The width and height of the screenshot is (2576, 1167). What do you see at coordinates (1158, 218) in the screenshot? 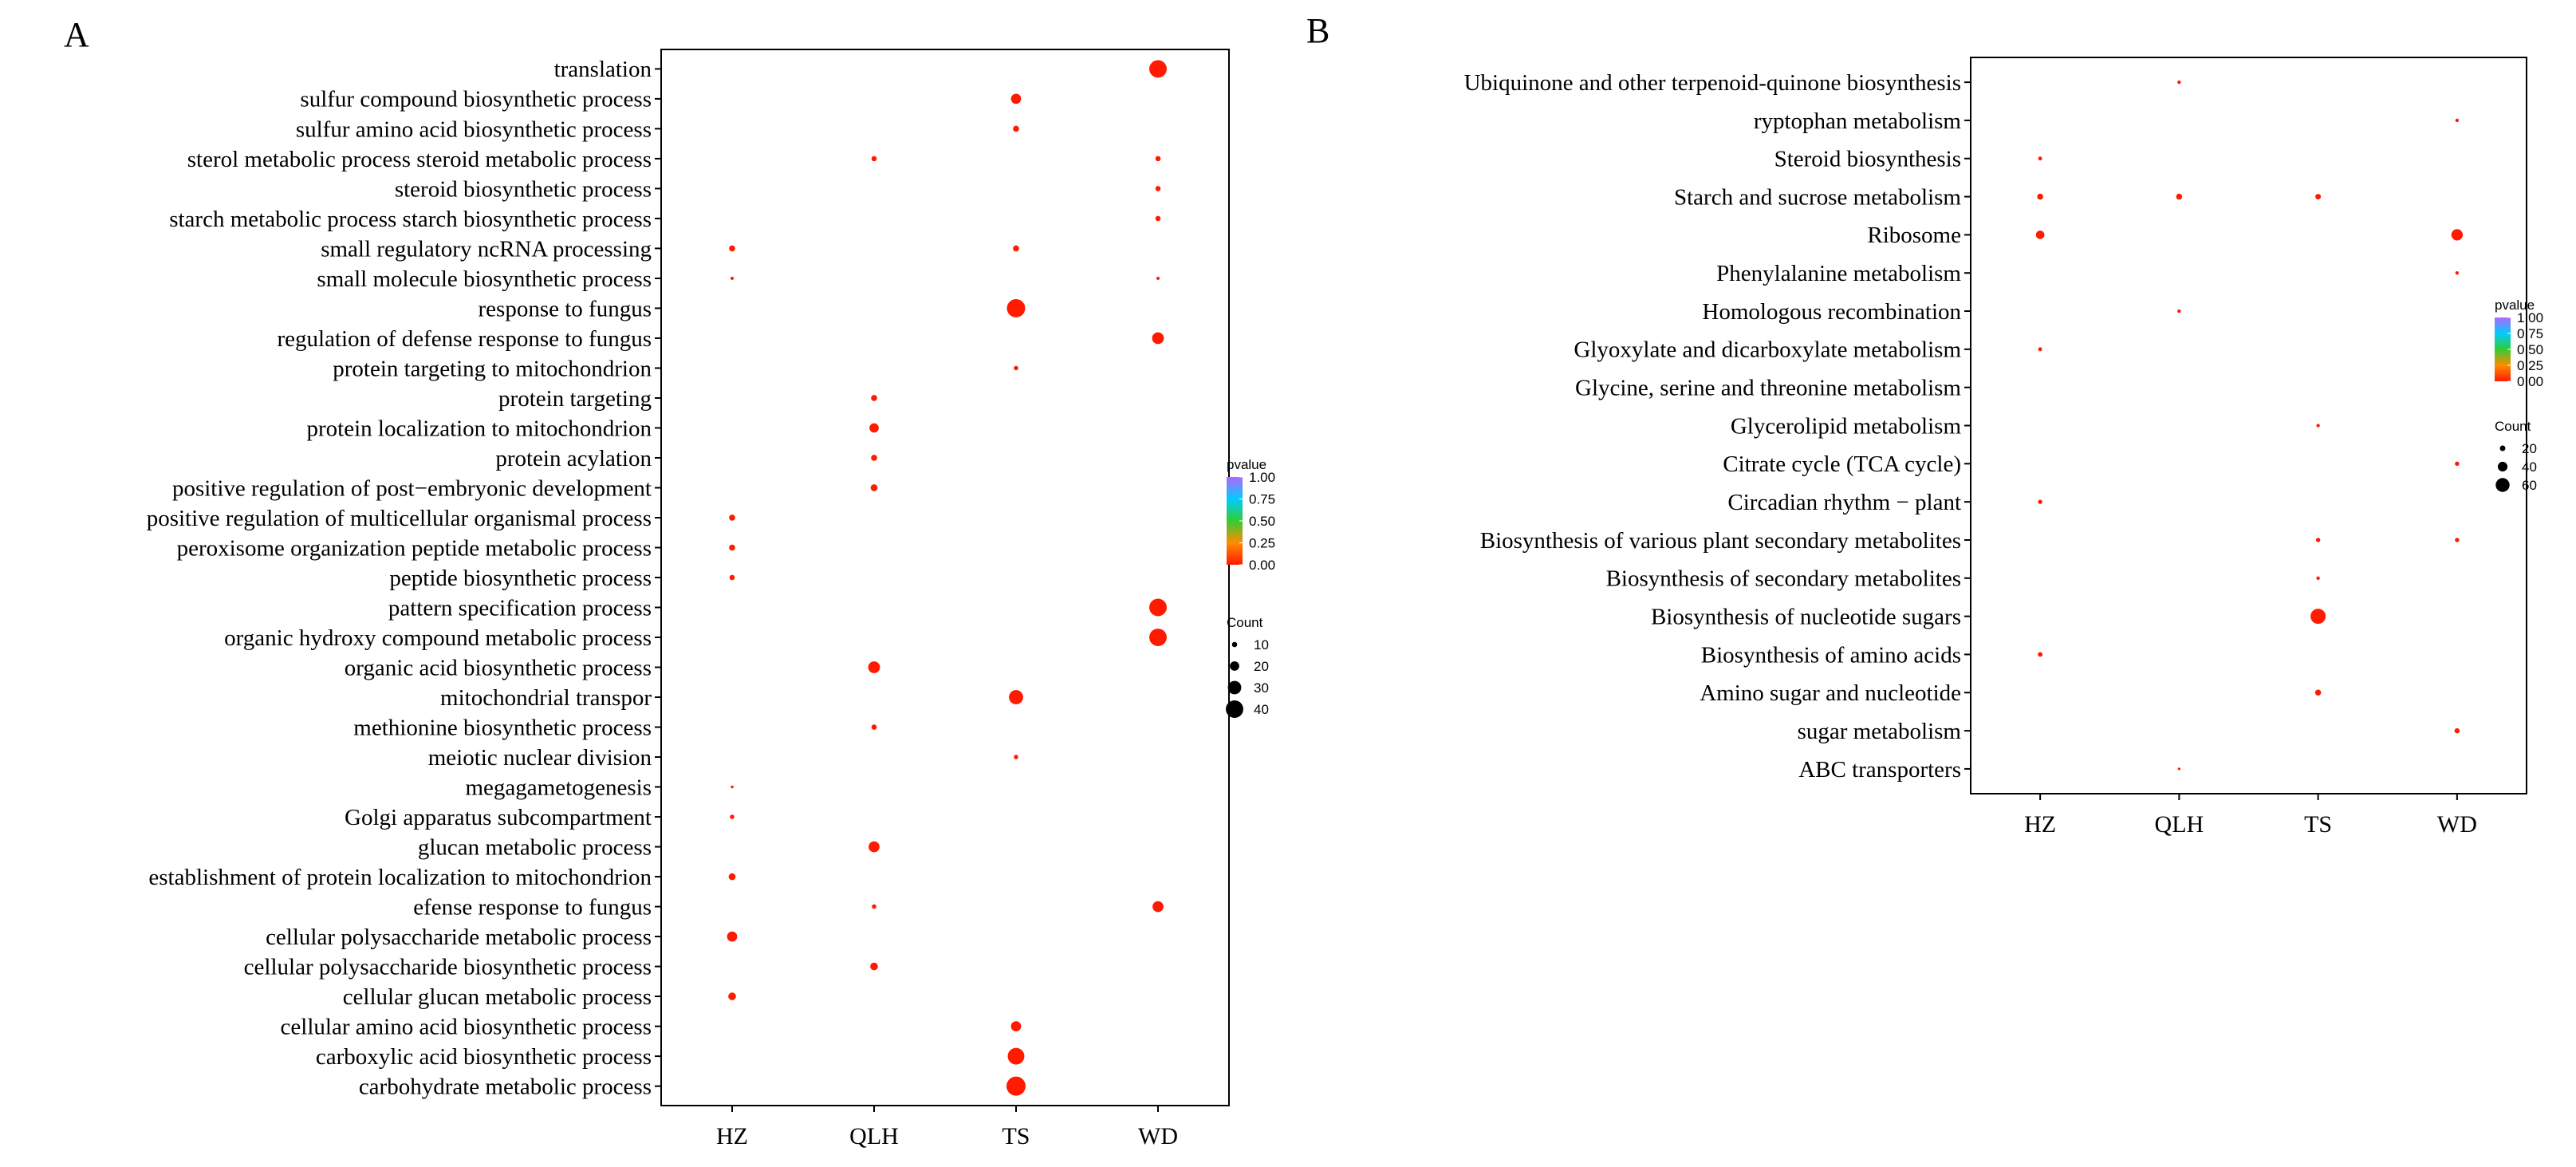
I see `panel-a-point-wd-starch-metabolic-process-starch-biosynthetic-process` at bounding box center [1158, 218].